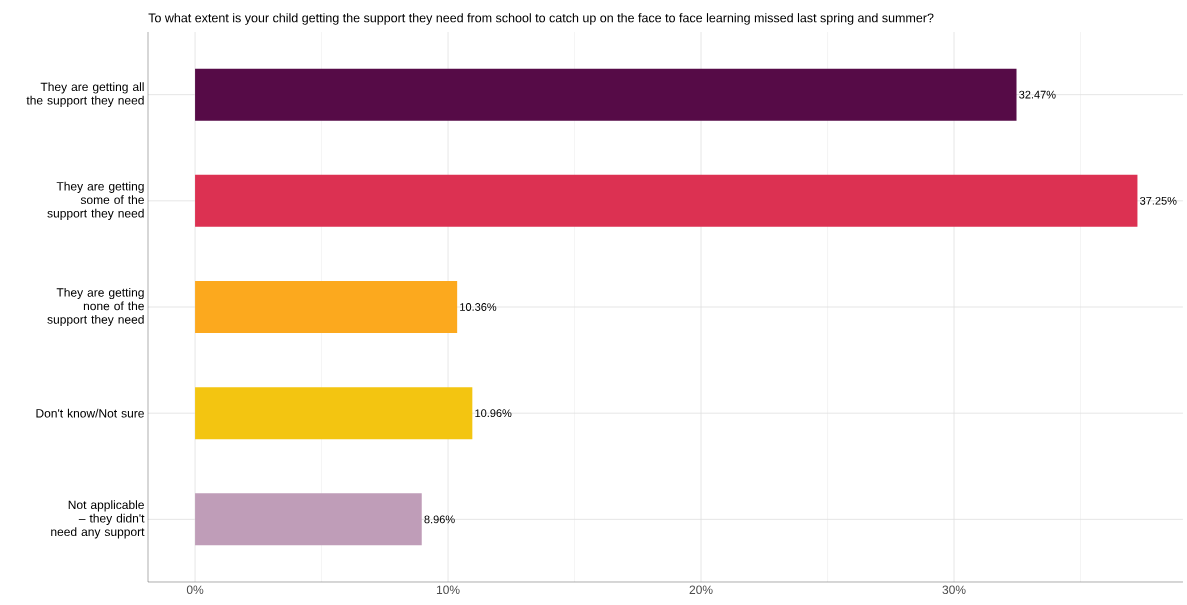  Describe the element at coordinates (1037, 94) in the screenshot. I see `data-label: 32.47%` at that location.